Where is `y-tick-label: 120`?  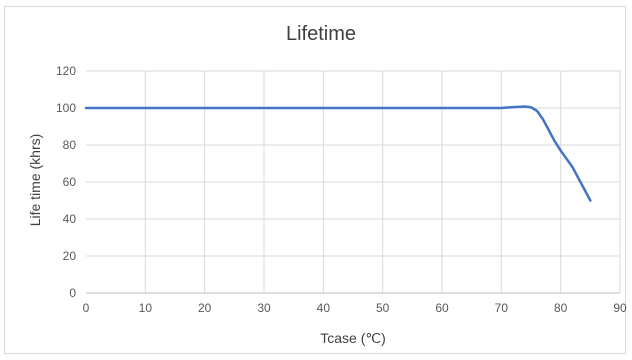
y-tick-label: 120 is located at coordinates (66, 71).